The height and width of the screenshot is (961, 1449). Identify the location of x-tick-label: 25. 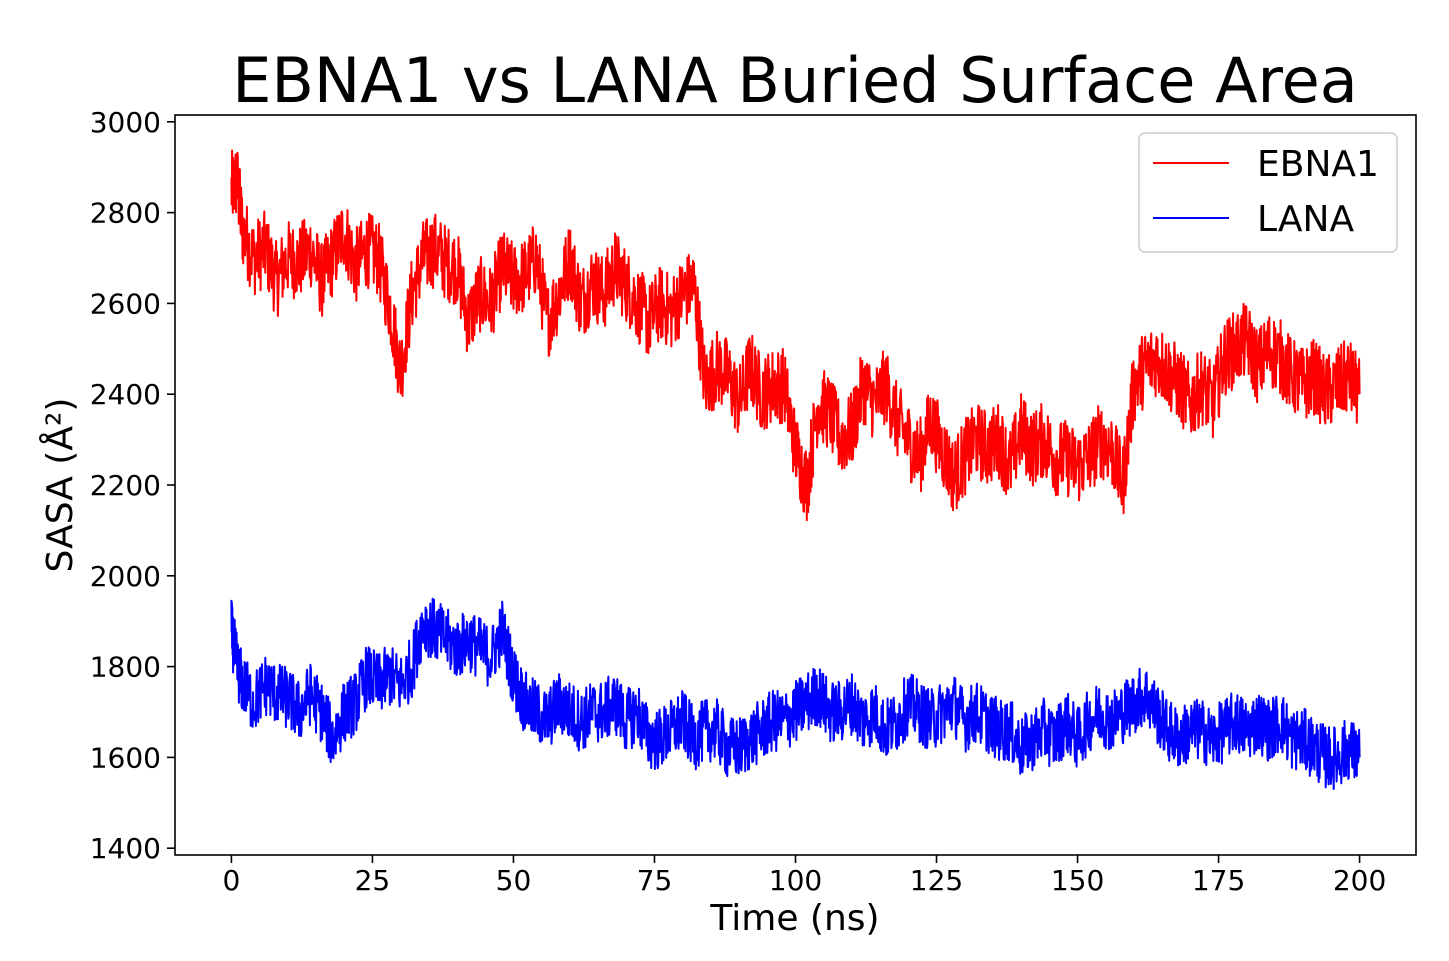
(373, 880).